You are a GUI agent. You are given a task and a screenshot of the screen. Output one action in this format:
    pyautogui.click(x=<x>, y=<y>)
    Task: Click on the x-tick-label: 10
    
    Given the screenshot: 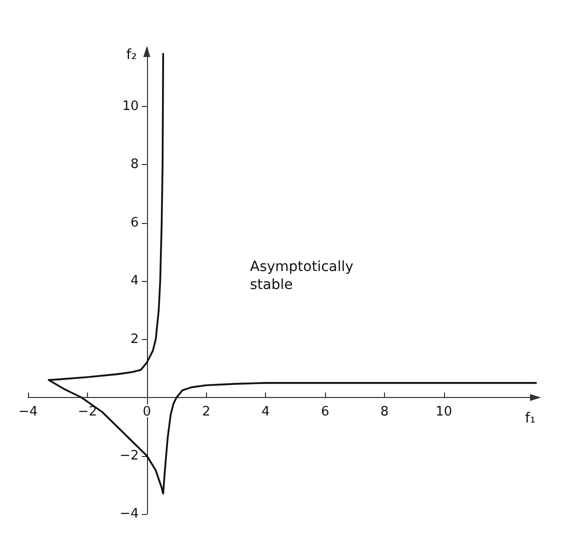 What is the action you would take?
    pyautogui.click(x=444, y=412)
    